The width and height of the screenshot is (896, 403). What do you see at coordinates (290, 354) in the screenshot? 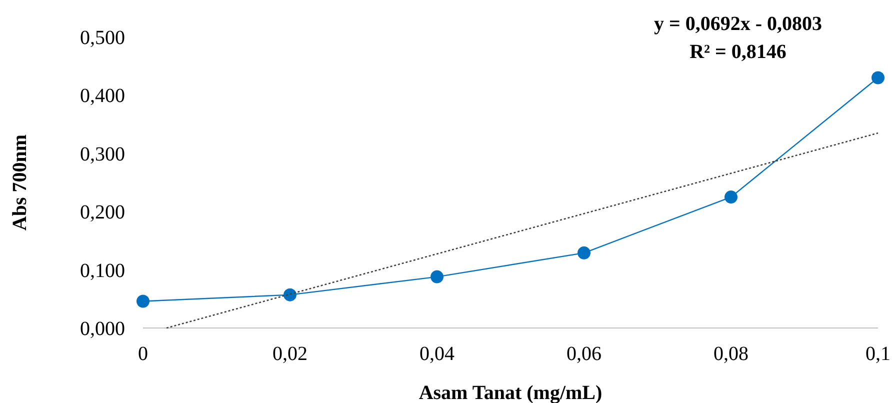
I see `x-tick-label: 0,02` at bounding box center [290, 354].